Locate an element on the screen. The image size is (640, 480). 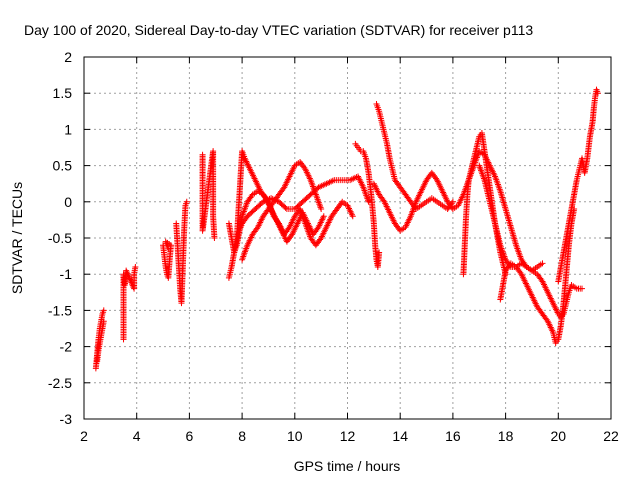
series-track-p is located at coordinates (537, 276).